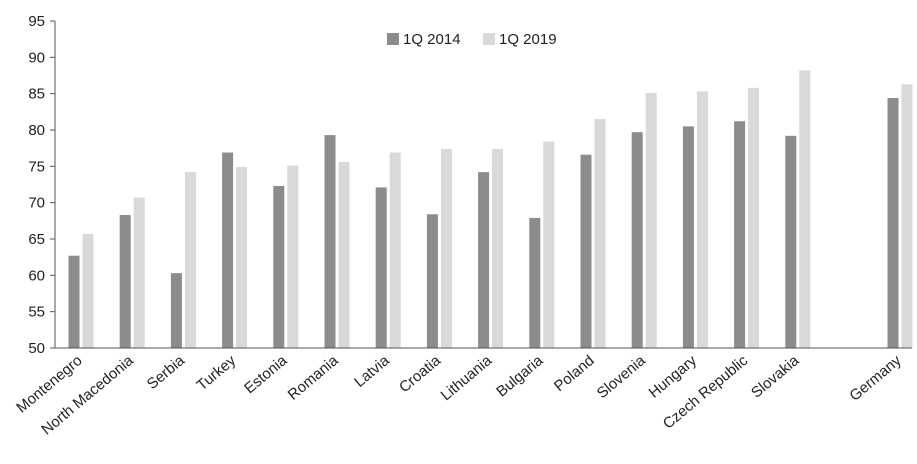  I want to click on x-category-label: Estonia, so click(266, 375).